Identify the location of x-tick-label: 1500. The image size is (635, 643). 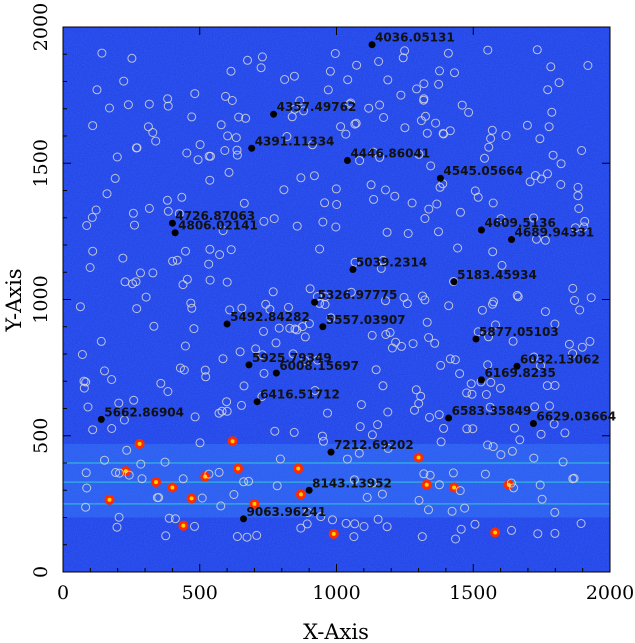
(473, 593).